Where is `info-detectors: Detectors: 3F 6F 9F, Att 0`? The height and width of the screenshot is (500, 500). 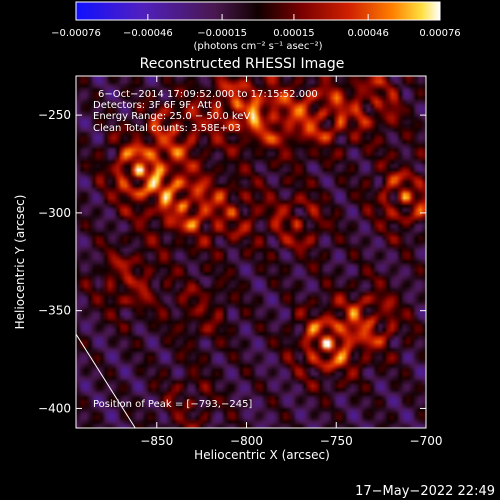 info-detectors: Detectors: 3F 6F 9F, Att 0 is located at coordinates (157, 105).